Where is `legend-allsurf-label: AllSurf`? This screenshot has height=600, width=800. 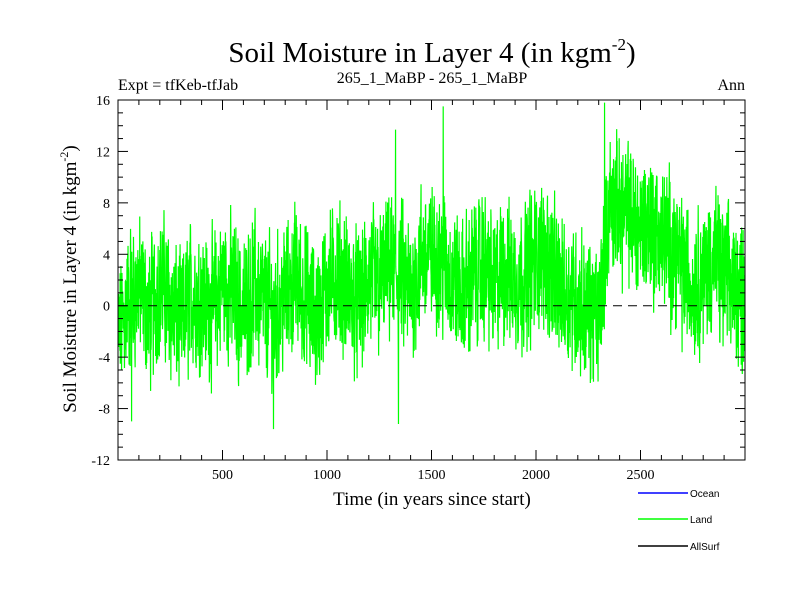
legend-allsurf-label: AllSurf is located at coordinates (705, 547).